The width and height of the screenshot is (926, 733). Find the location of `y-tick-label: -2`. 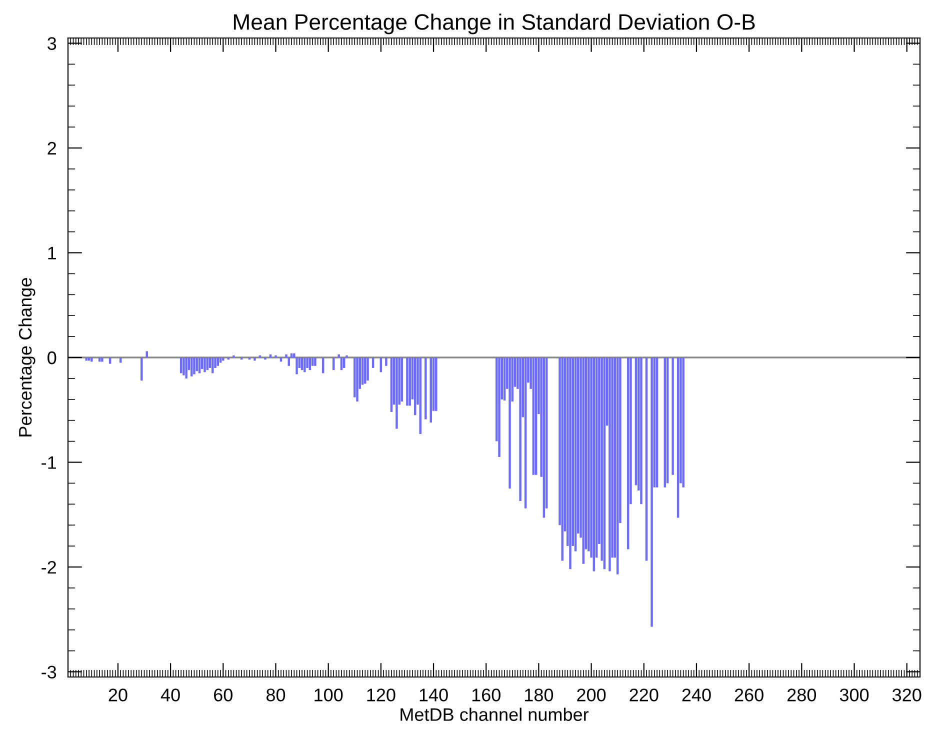

y-tick-label: -2 is located at coordinates (49, 567).